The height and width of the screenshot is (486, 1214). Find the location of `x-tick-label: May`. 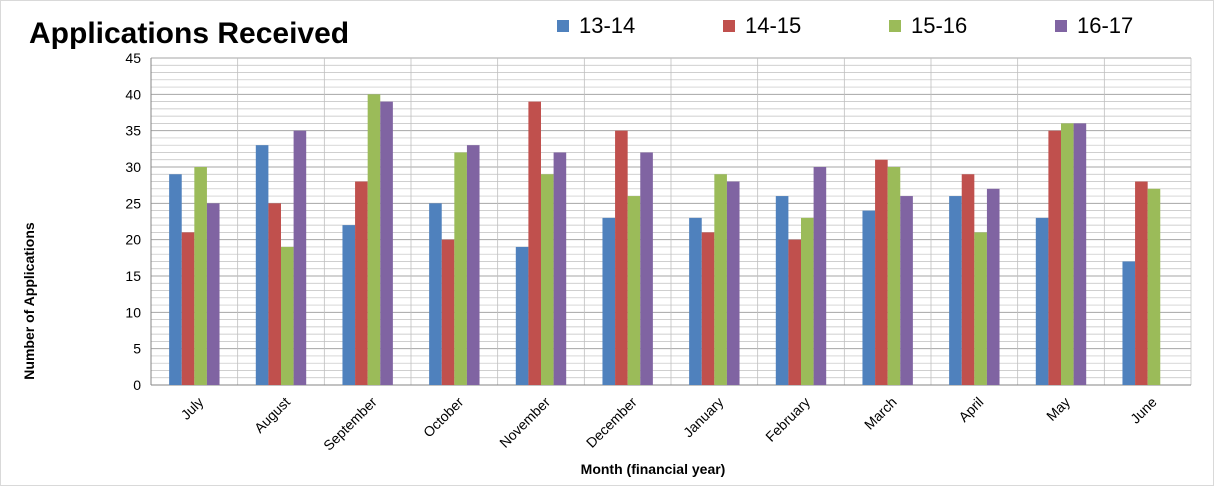

x-tick-label: May is located at coordinates (1058, 409).